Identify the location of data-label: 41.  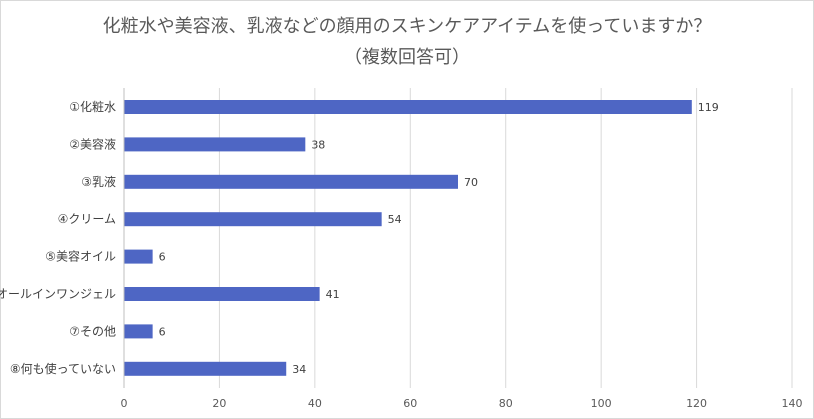
(333, 294).